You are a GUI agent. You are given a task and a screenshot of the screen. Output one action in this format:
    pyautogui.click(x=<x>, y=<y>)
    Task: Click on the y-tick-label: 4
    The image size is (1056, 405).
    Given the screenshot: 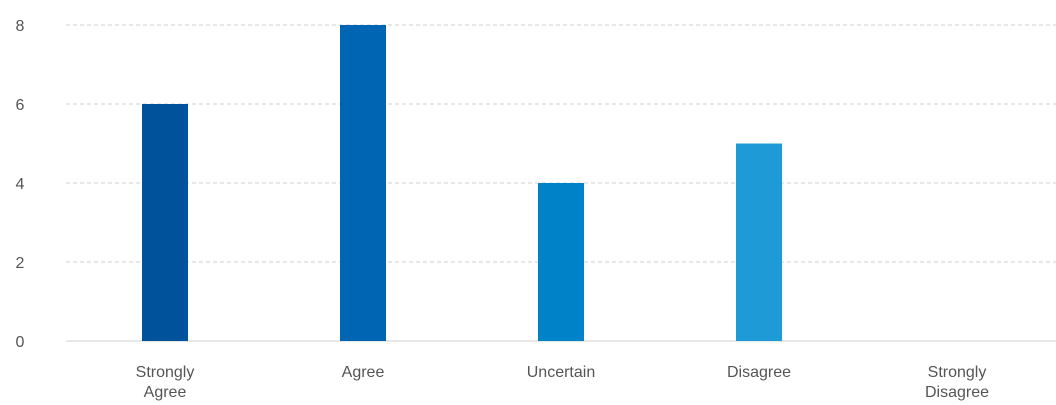 What is the action you would take?
    pyautogui.click(x=20, y=184)
    